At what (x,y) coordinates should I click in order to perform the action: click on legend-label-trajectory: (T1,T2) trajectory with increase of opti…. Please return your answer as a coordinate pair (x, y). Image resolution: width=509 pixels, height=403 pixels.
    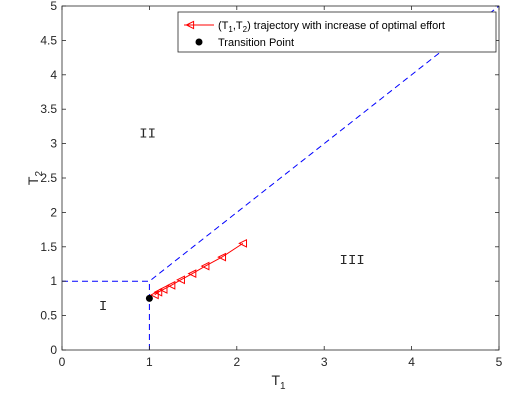
    Looking at the image, I should click on (331, 27).